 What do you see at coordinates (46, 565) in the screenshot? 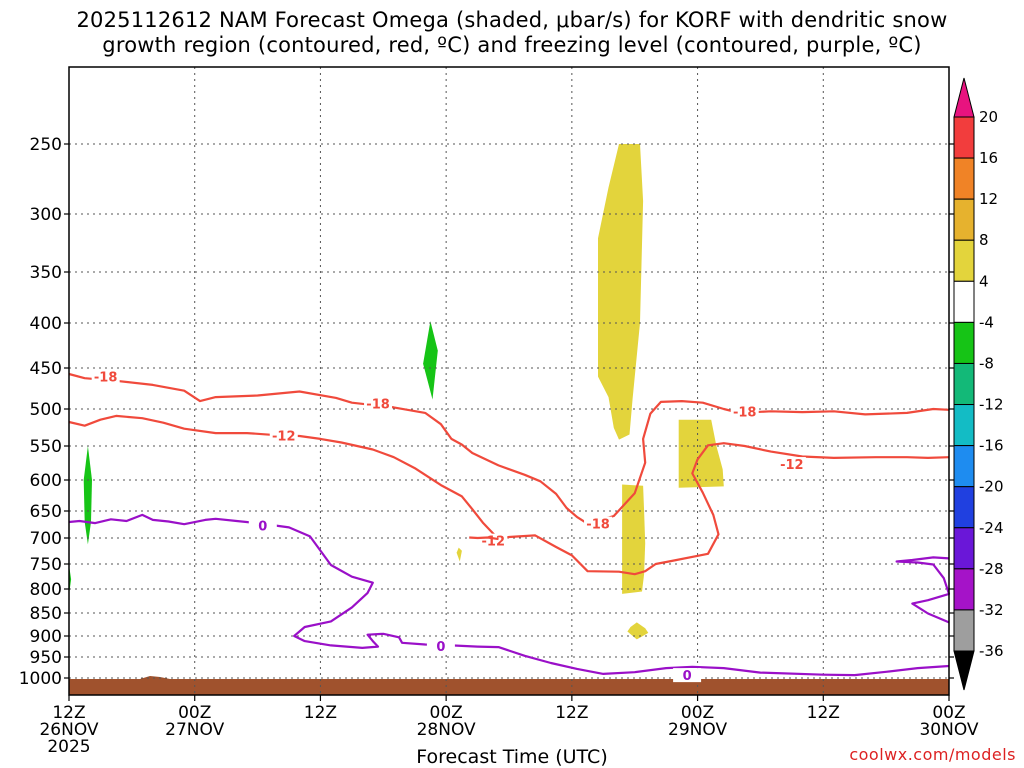
I see `y-tick-label-750: 750` at bounding box center [46, 565].